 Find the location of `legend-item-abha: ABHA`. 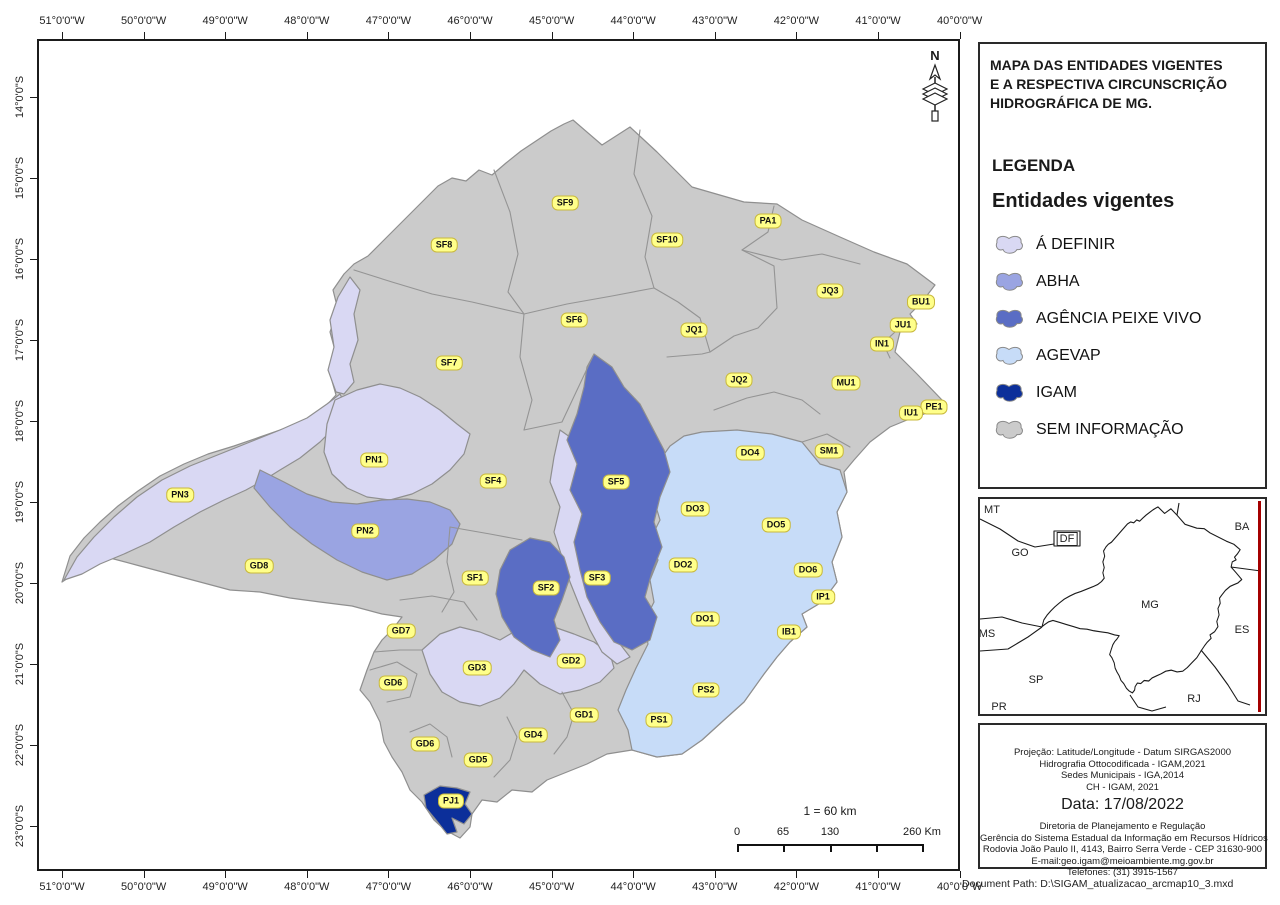

legend-item-abha: ABHA is located at coordinates (1127, 281).